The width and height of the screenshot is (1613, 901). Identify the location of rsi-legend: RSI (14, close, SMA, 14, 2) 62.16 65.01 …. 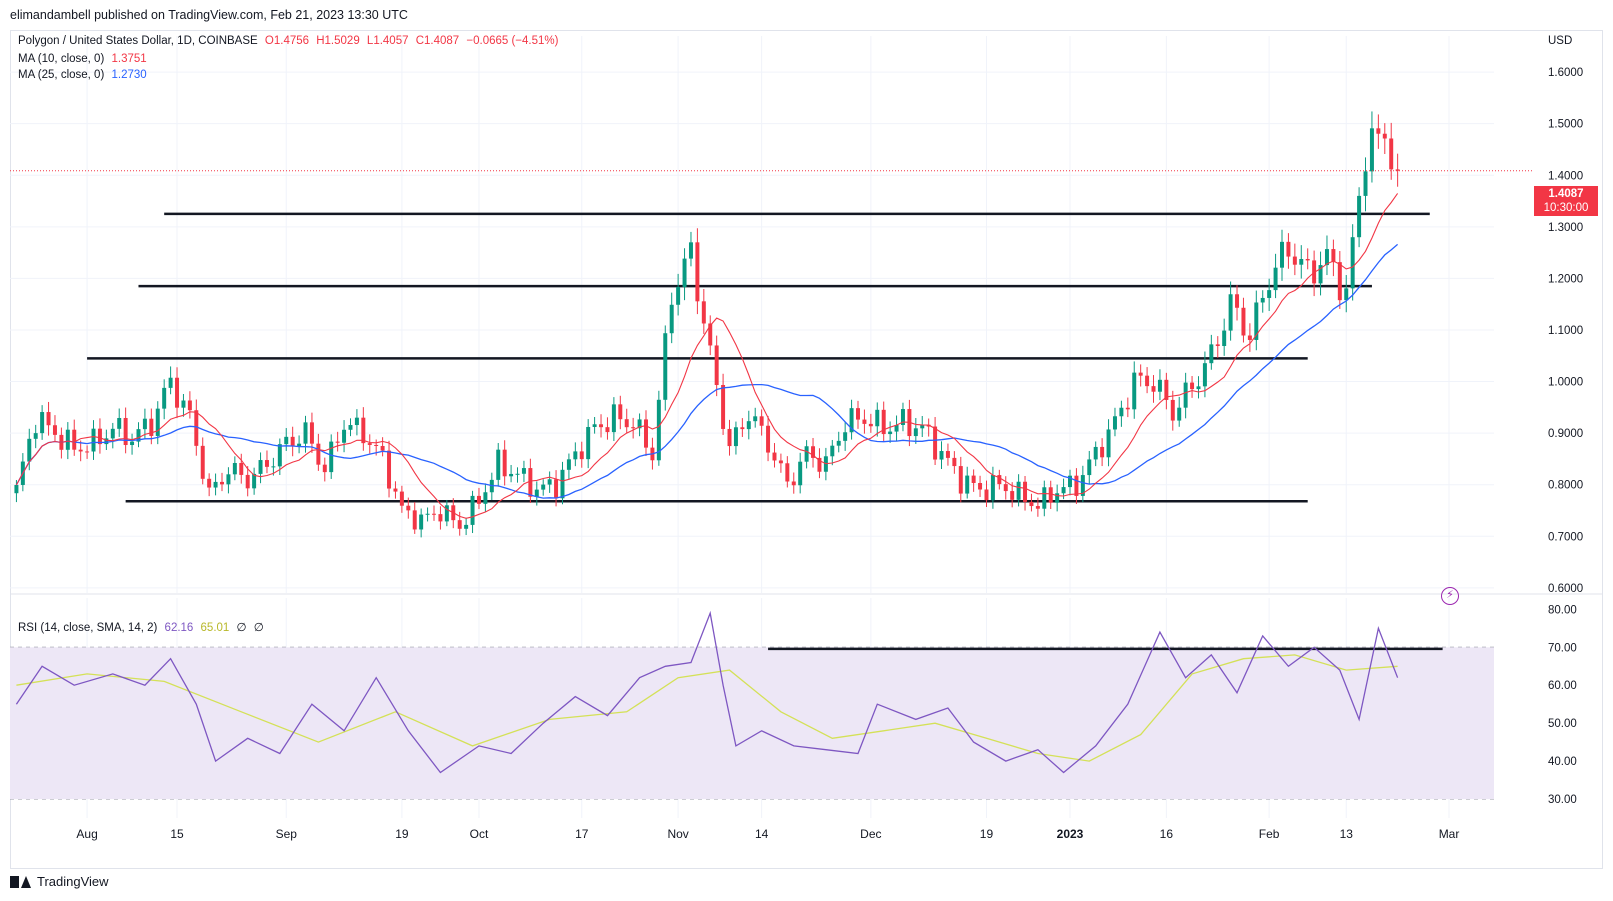
(143, 627).